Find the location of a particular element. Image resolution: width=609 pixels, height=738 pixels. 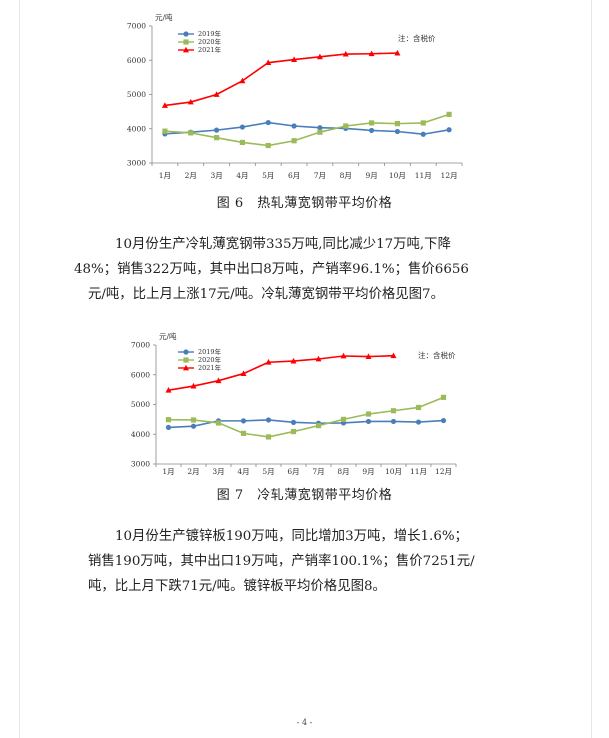

legend-label: 2021年 is located at coordinates (210, 49).